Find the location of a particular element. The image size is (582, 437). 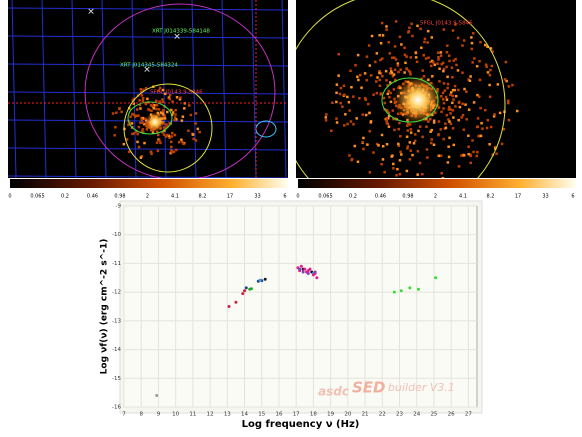

source-label: XRT J014339-584148 is located at coordinates (181, 32).